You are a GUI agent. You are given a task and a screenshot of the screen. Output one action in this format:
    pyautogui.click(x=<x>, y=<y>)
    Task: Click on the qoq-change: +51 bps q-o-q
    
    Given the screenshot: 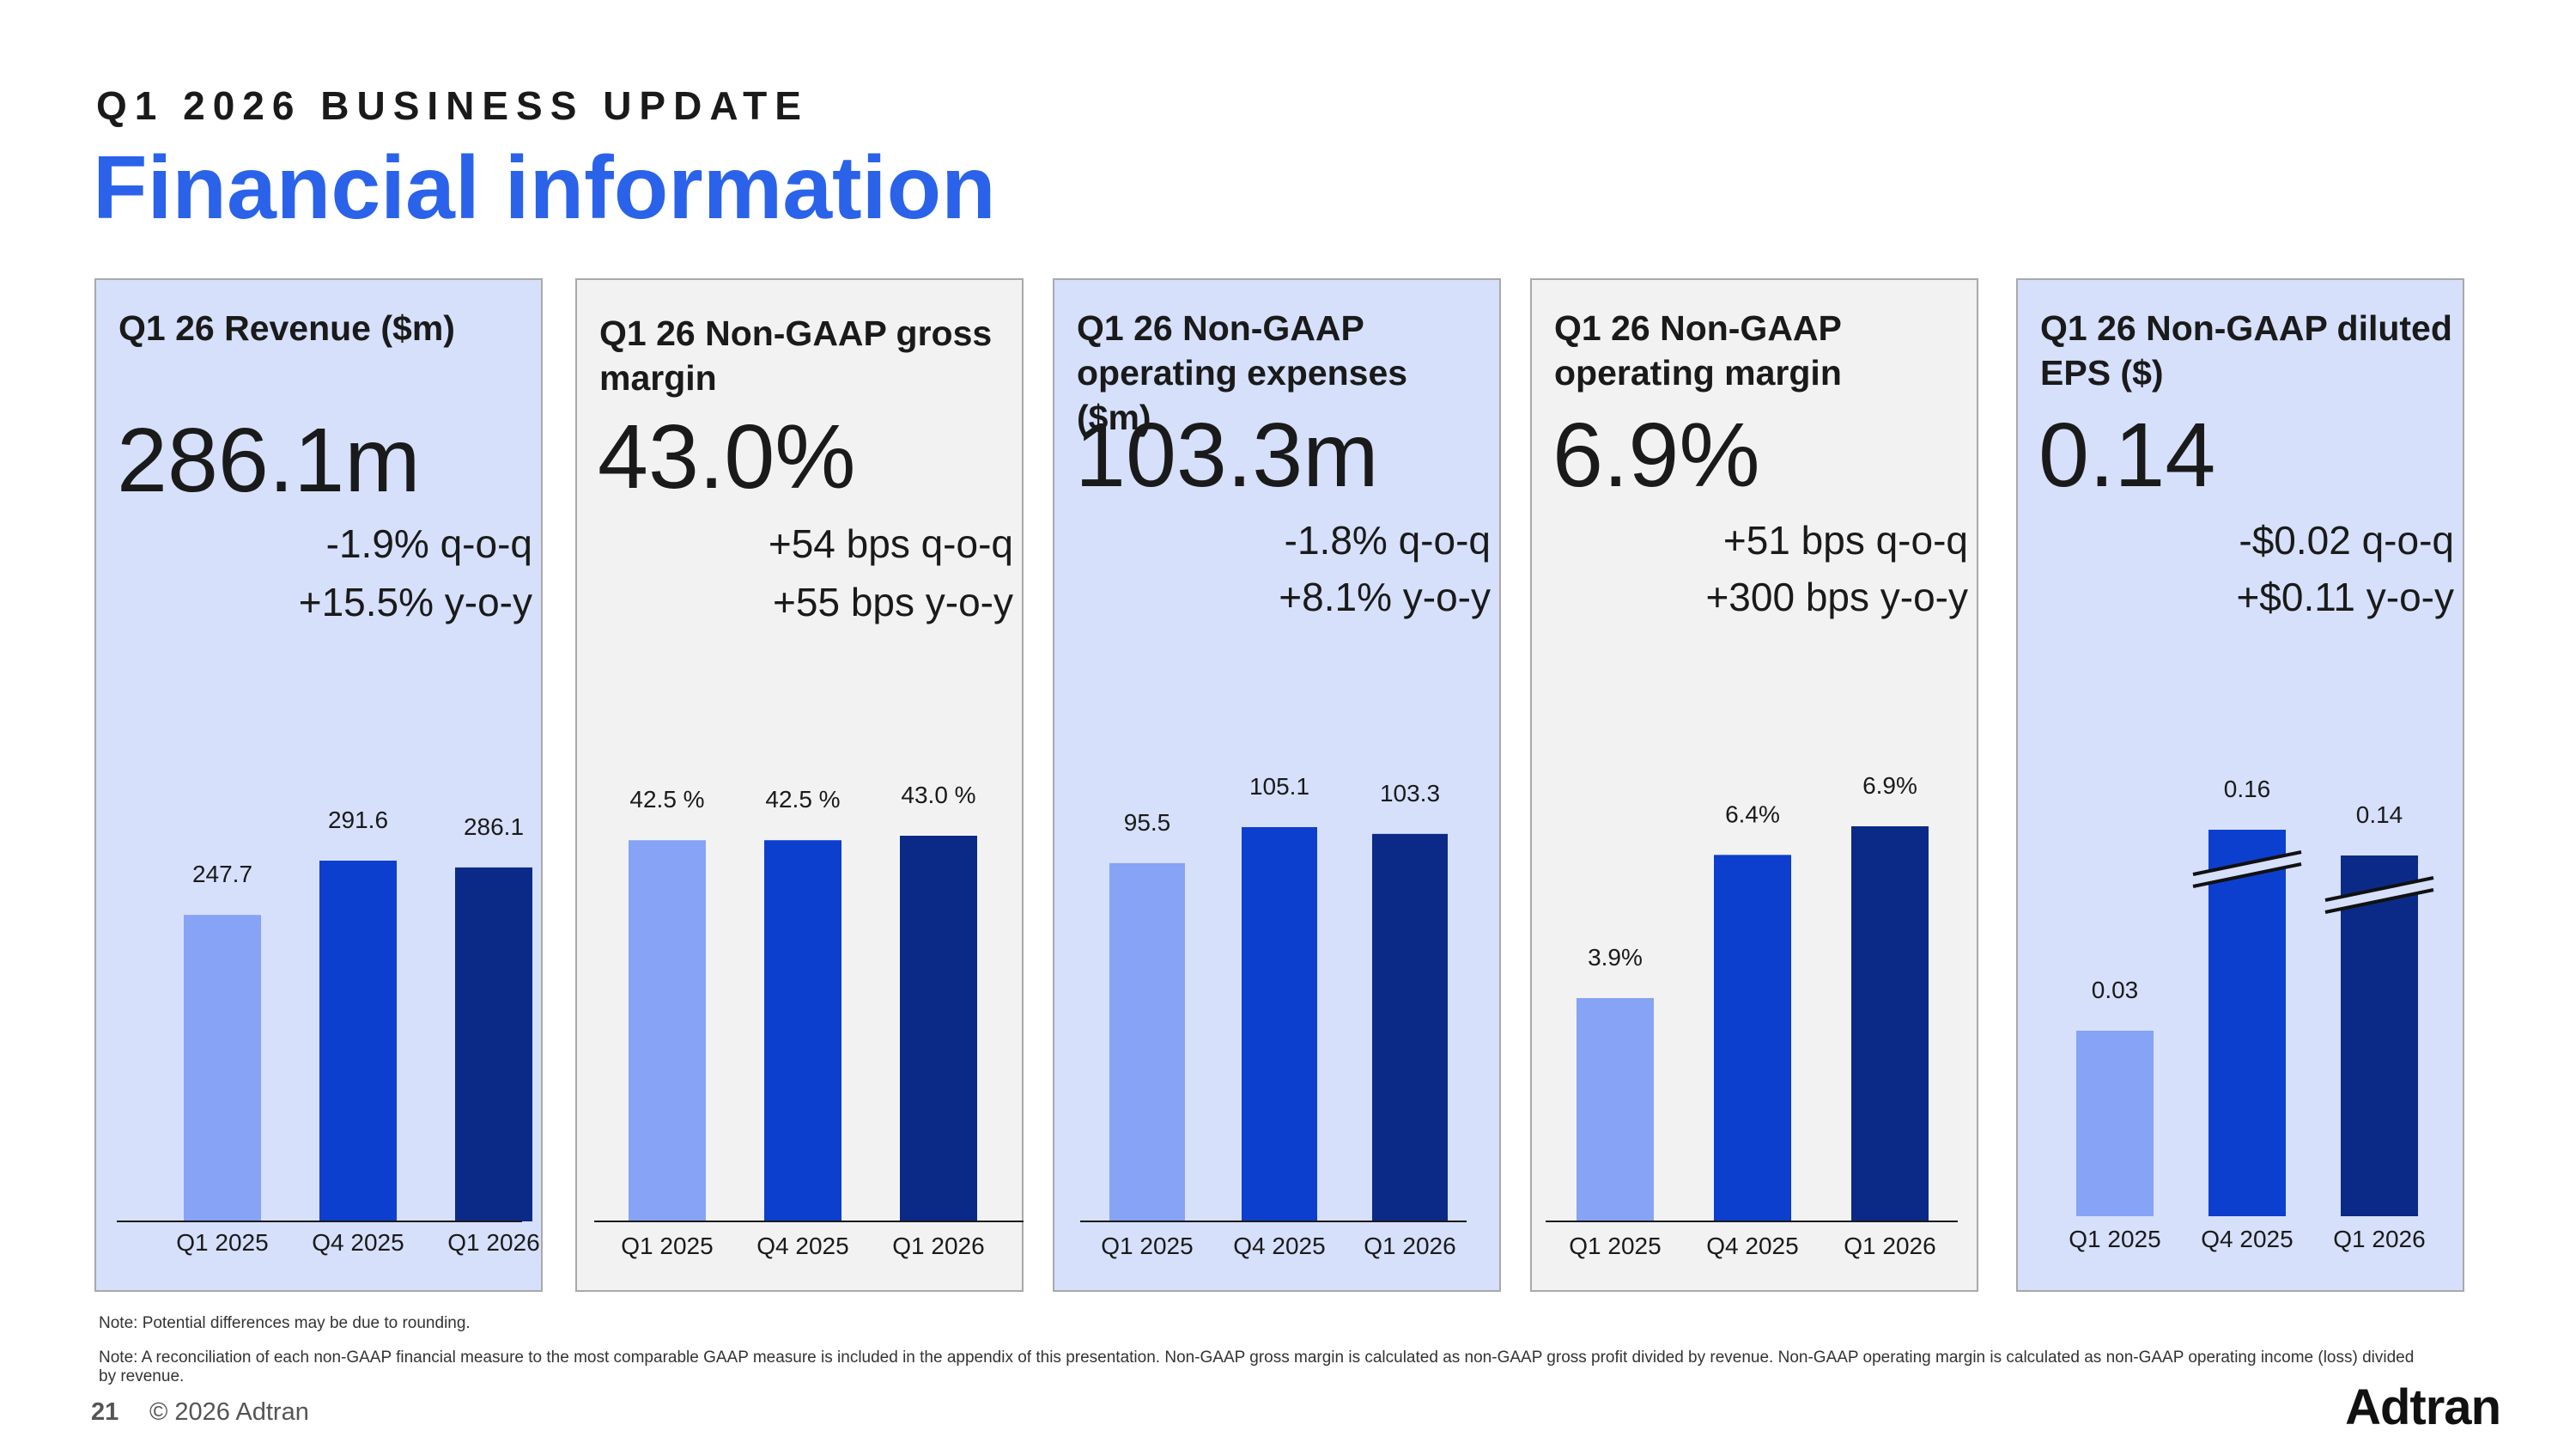 What is the action you would take?
    pyautogui.click(x=1845, y=540)
    